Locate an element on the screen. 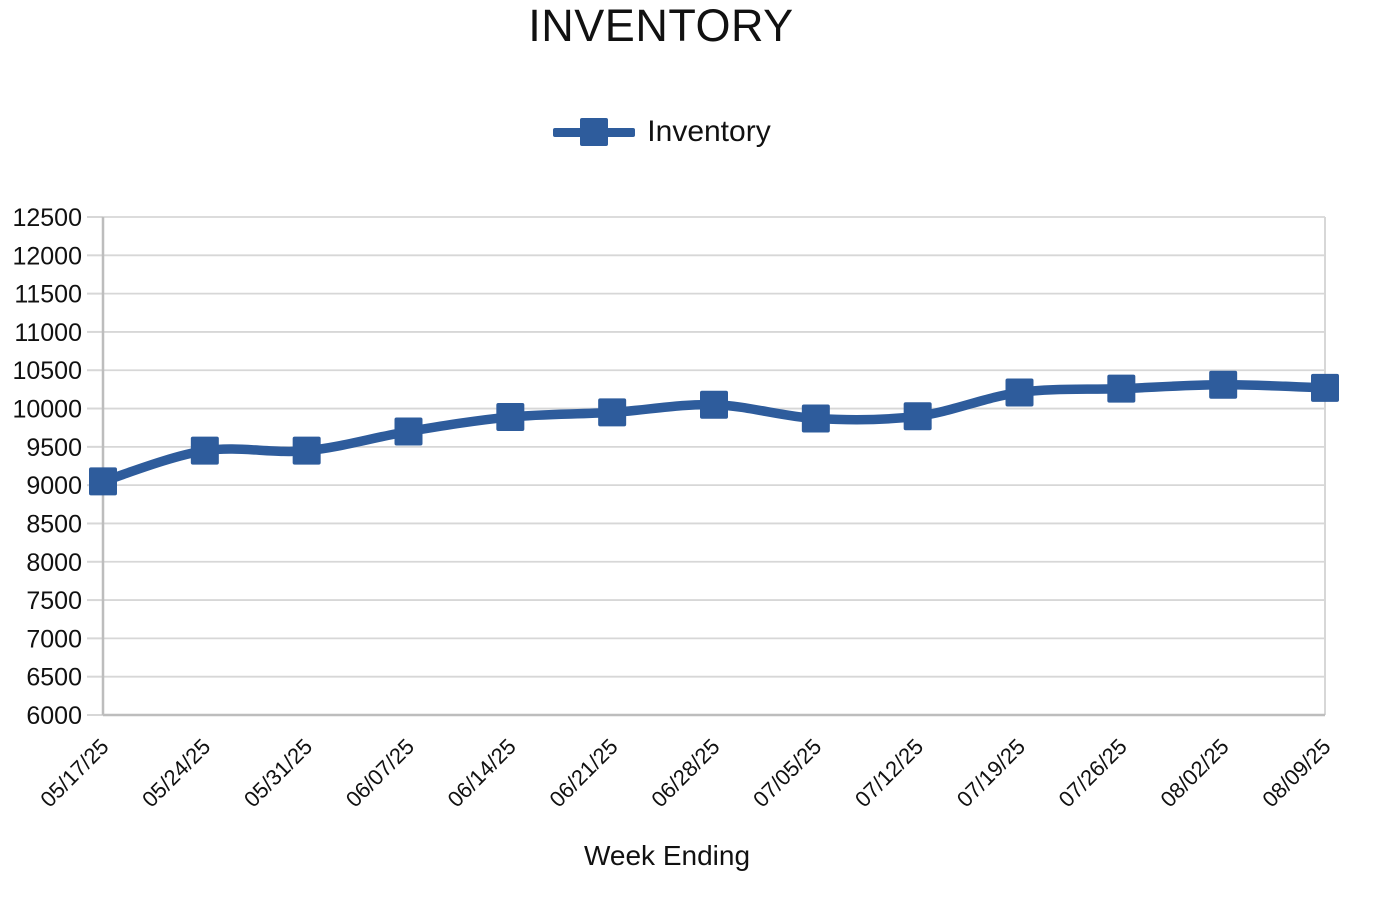 This screenshot has width=1380, height=900. x-tick-label: 07/05/25 is located at coordinates (787, 773).